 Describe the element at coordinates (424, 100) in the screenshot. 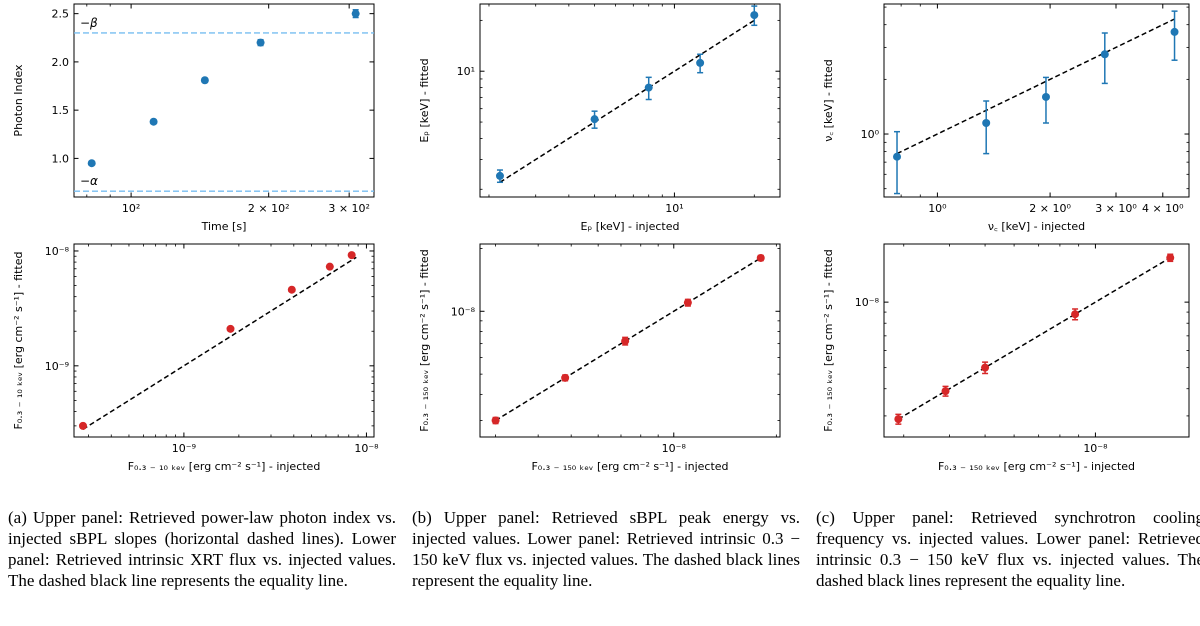

I see `y-axis-label: Eₚ [keV] - fitted` at that location.